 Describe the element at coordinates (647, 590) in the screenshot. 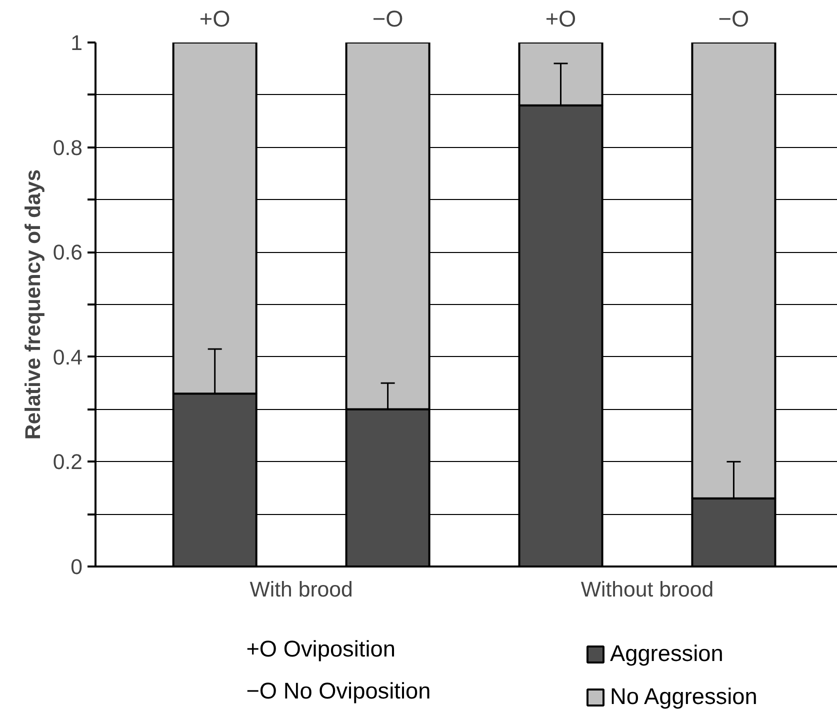

I see `text: Without brood` at that location.